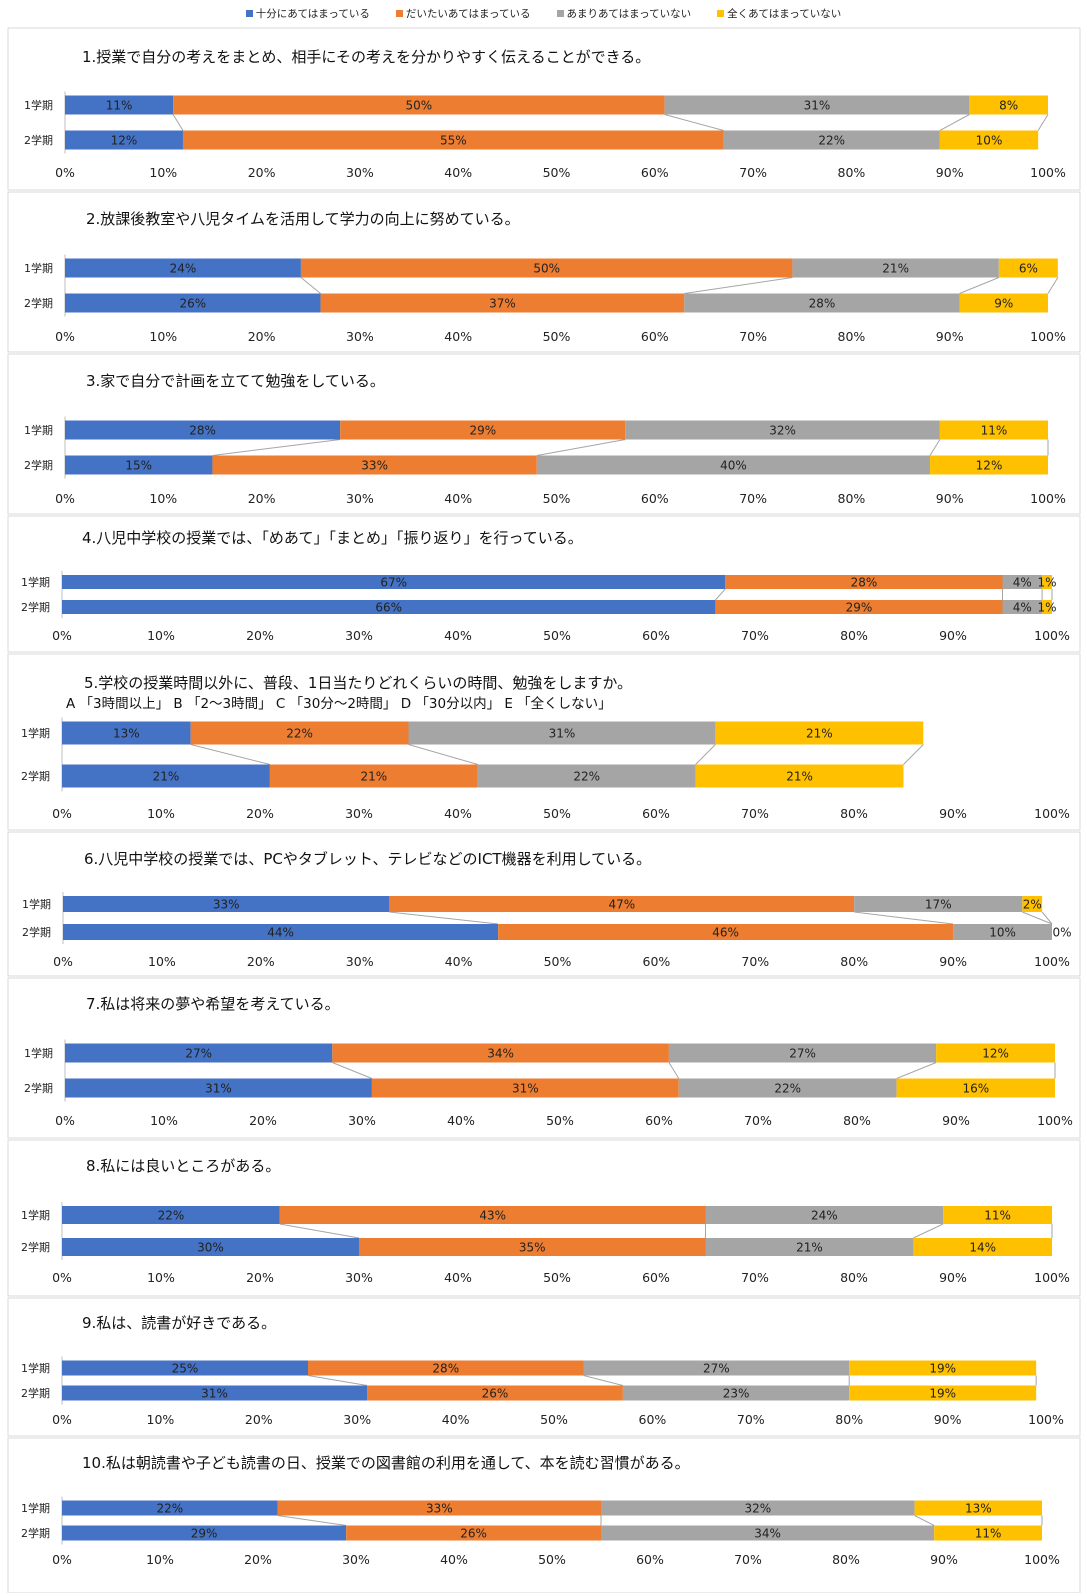 The width and height of the screenshot is (1087, 1593). What do you see at coordinates (458, 813) in the screenshot?
I see `x-tick-label: 40%` at bounding box center [458, 813].